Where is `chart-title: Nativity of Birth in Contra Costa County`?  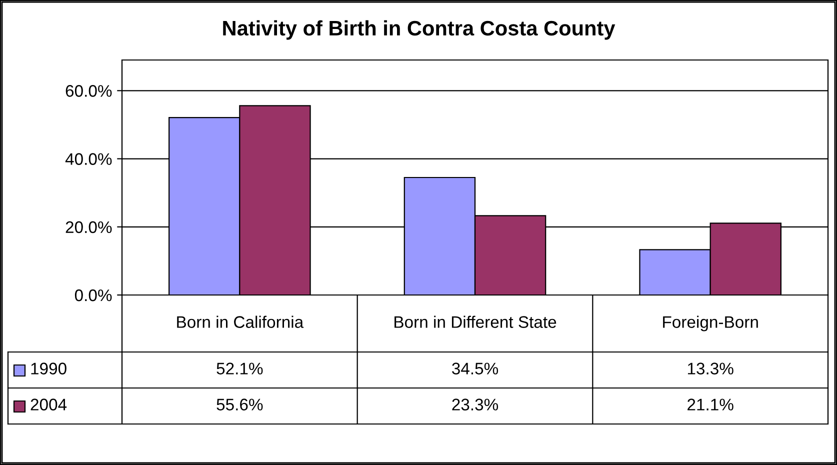 chart-title: Nativity of Birth in Contra Costa County is located at coordinates (419, 30).